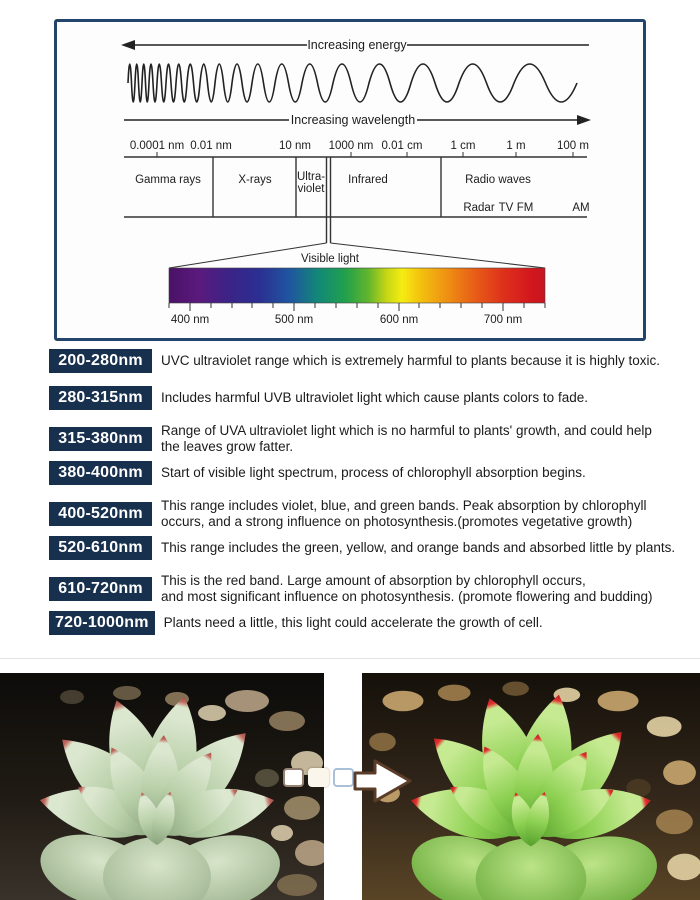 The height and width of the screenshot is (900, 700). Describe the element at coordinates (168, 180) in the screenshot. I see `band-gamma-label: Gamma rays` at that location.